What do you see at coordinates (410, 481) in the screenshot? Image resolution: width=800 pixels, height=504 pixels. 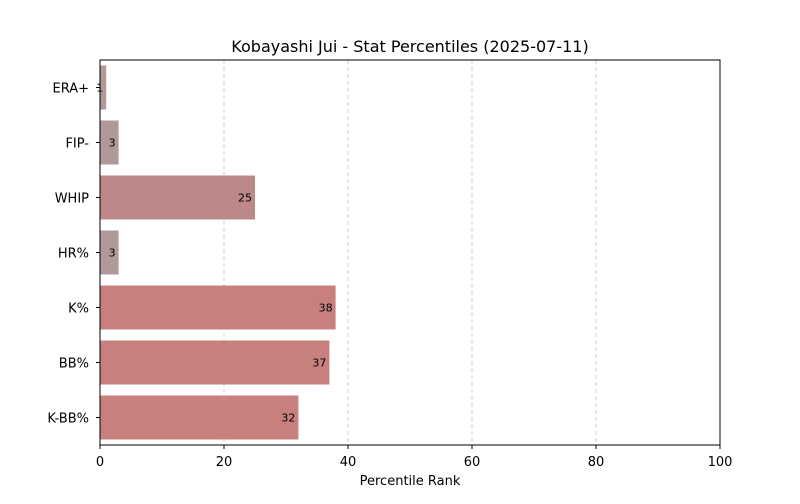 I see `x-axis-label: Percentile Rank` at bounding box center [410, 481].